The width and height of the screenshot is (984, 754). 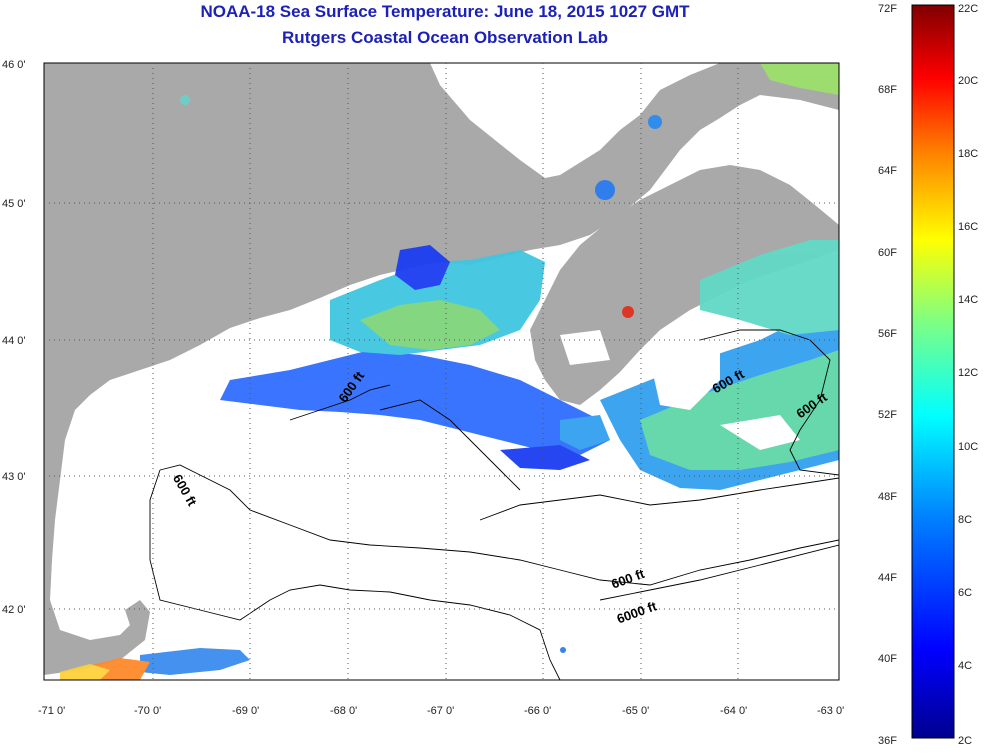 I want to click on lon-label: -68 0', so click(x=343, y=711).